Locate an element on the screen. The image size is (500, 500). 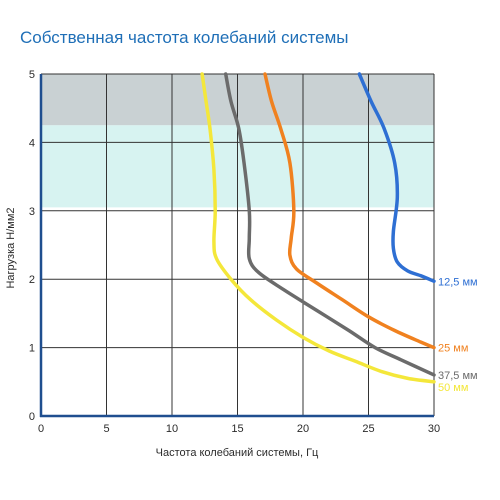
x-tick-label: 5 is located at coordinates (106, 429).